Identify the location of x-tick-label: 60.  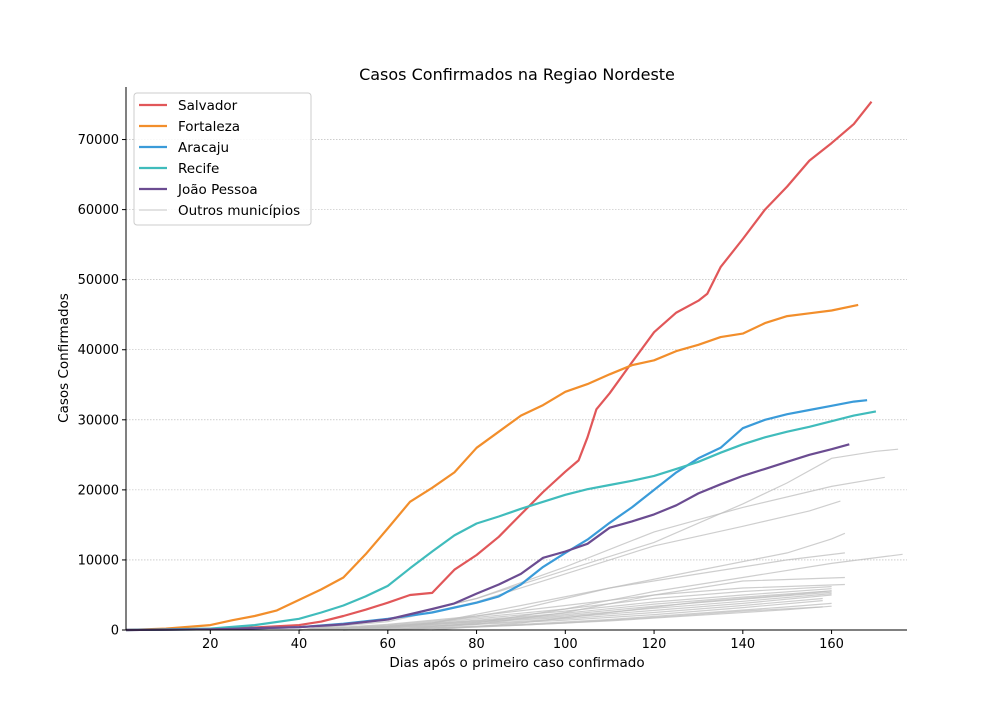
(388, 644).